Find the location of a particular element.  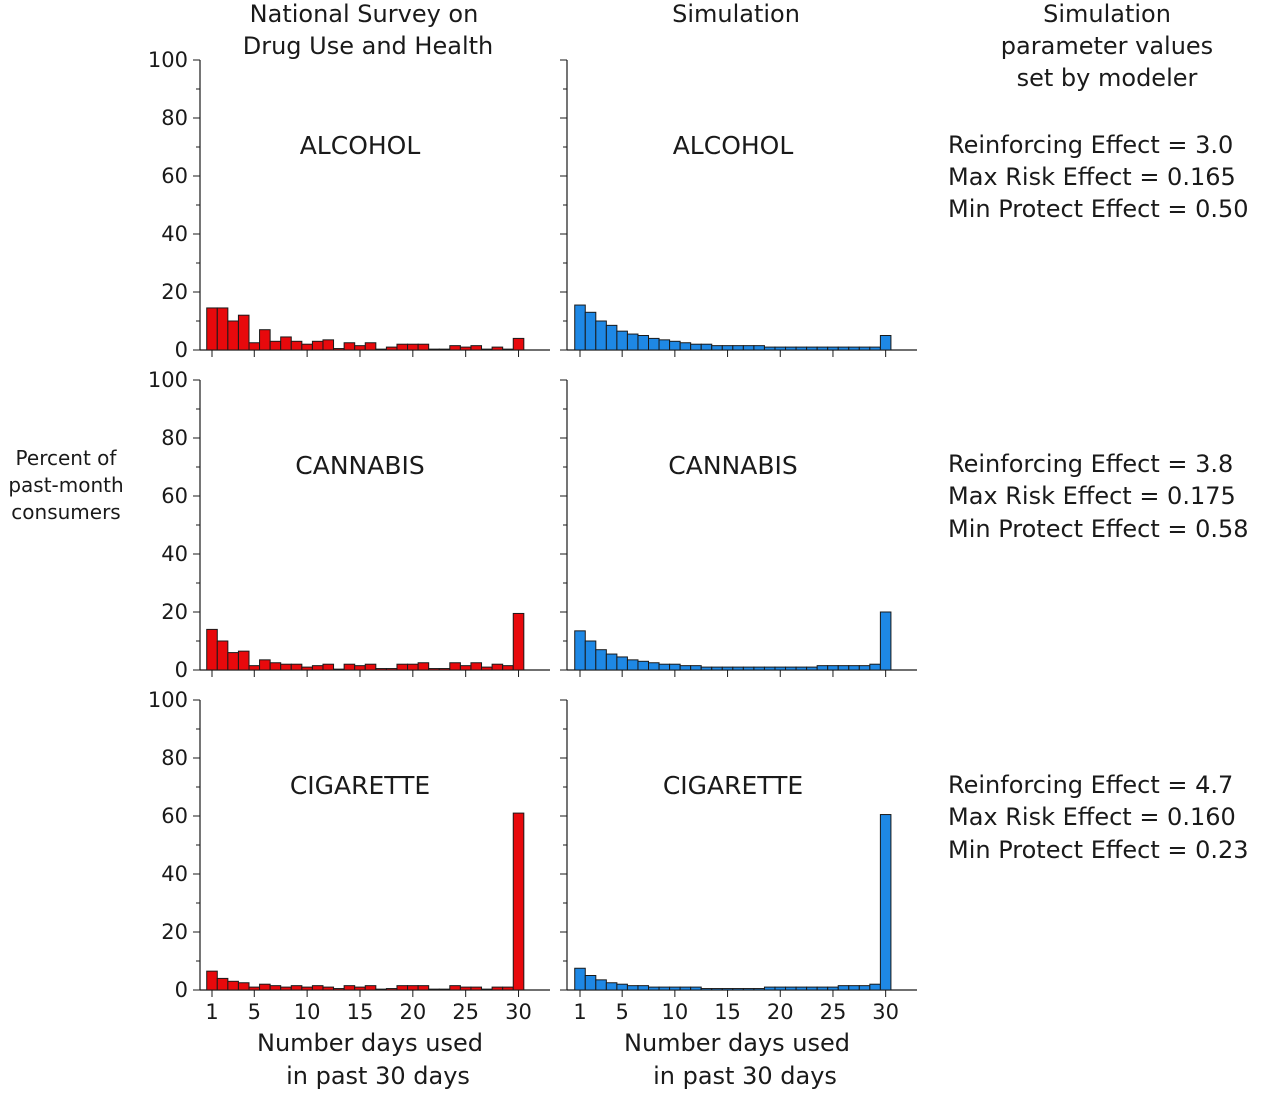

param-line: Min Protect Effect = 0.58 is located at coordinates (1098, 529).